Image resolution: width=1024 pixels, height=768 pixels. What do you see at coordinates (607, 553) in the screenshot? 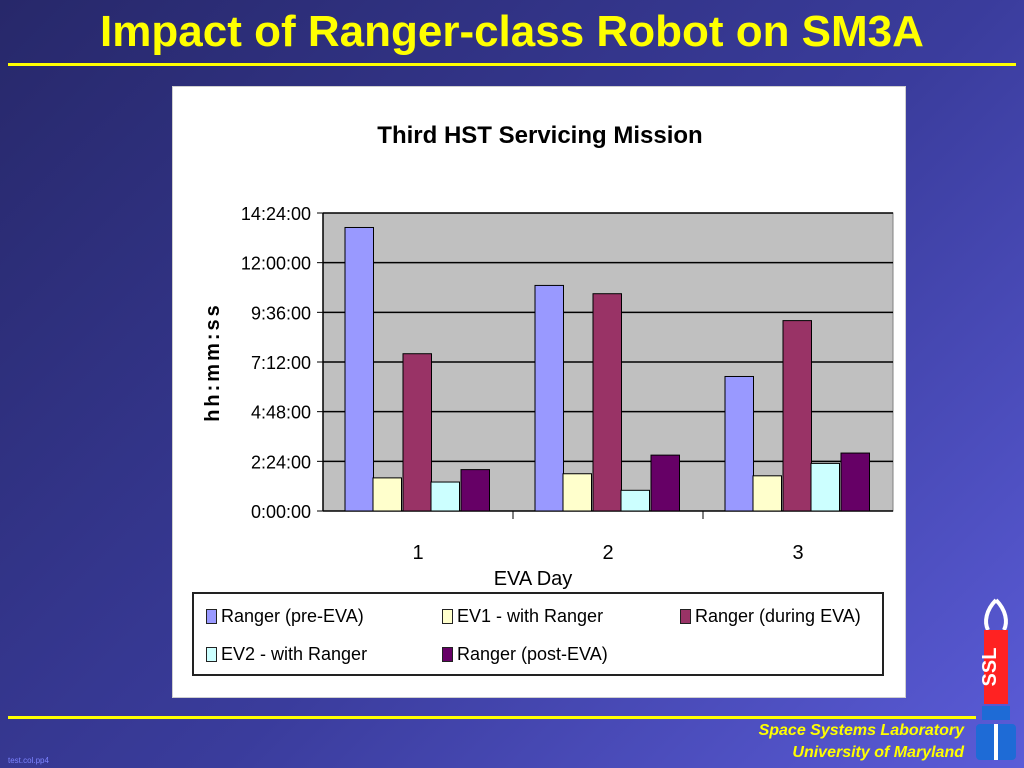
I see `x-tick-label: 2` at bounding box center [607, 553].